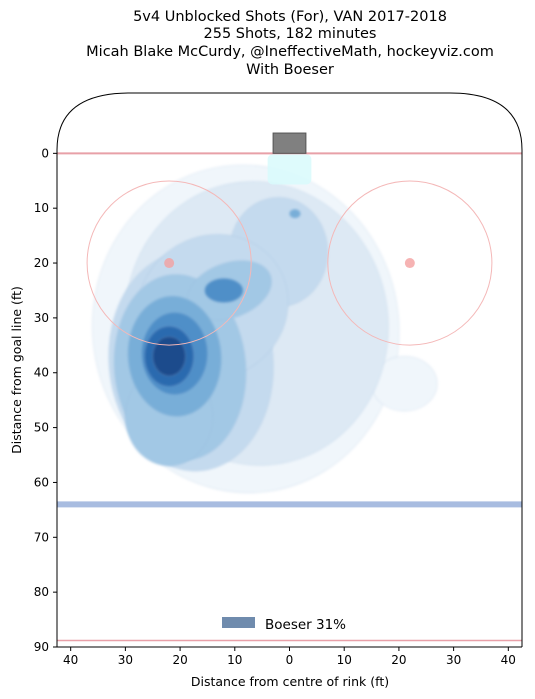 Image resolution: width=535 pixels, height=699 pixels. Describe the element at coordinates (45, 153) in the screenshot. I see `y-tick-label: 0` at that location.